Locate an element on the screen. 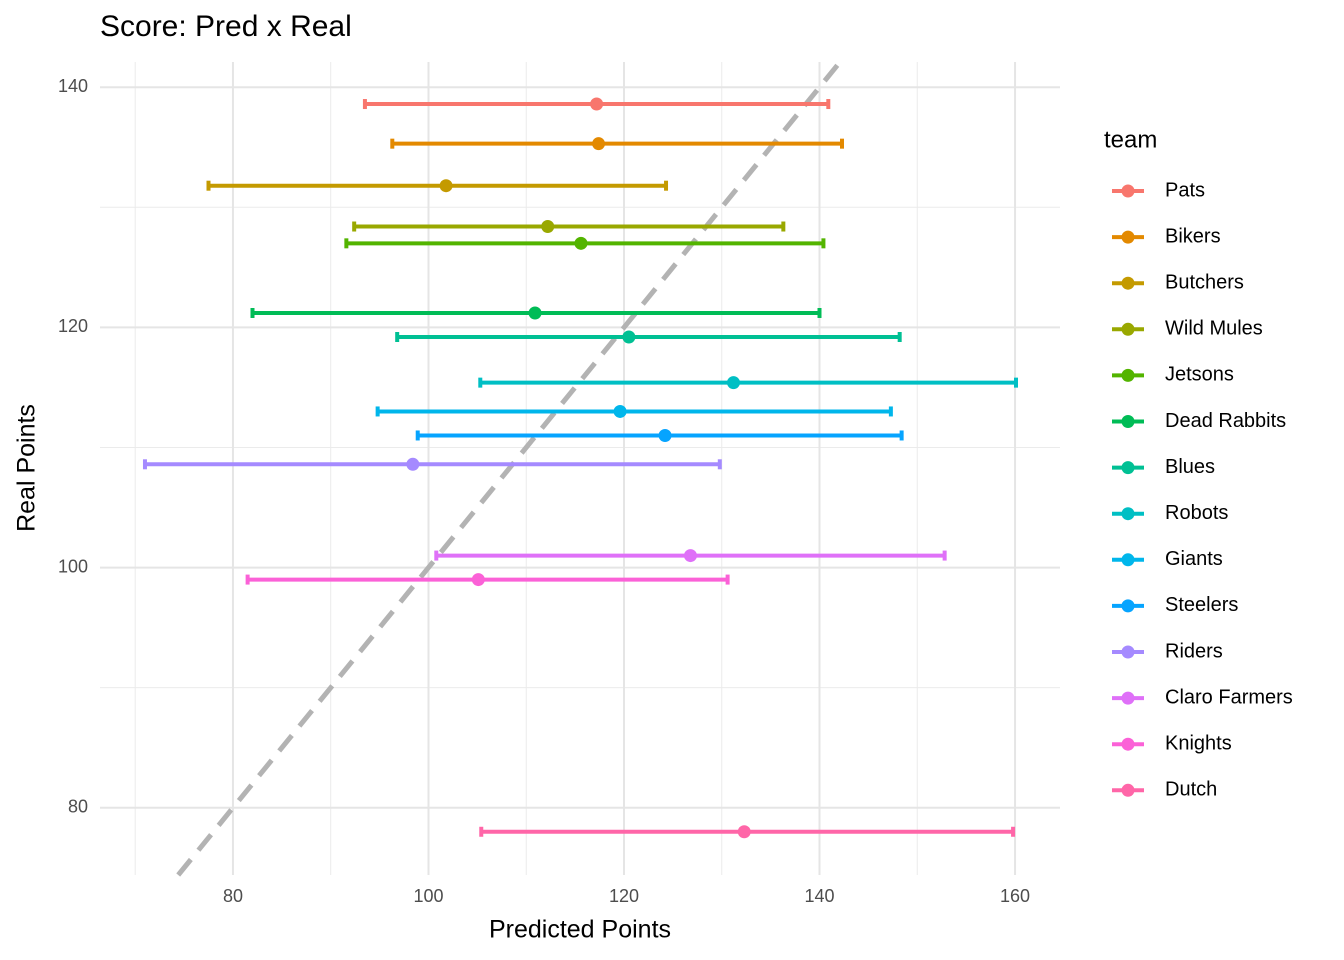 The image size is (1344, 960). y-axis-label: Real Points is located at coordinates (27, 468).